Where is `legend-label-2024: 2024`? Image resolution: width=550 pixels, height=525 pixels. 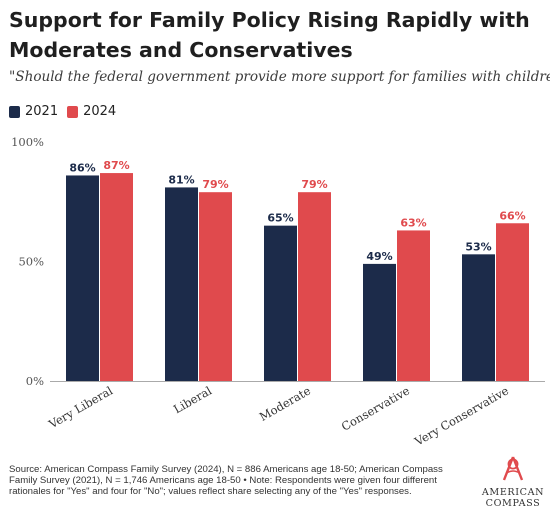
legend-label-2024: 2024 is located at coordinates (100, 111).